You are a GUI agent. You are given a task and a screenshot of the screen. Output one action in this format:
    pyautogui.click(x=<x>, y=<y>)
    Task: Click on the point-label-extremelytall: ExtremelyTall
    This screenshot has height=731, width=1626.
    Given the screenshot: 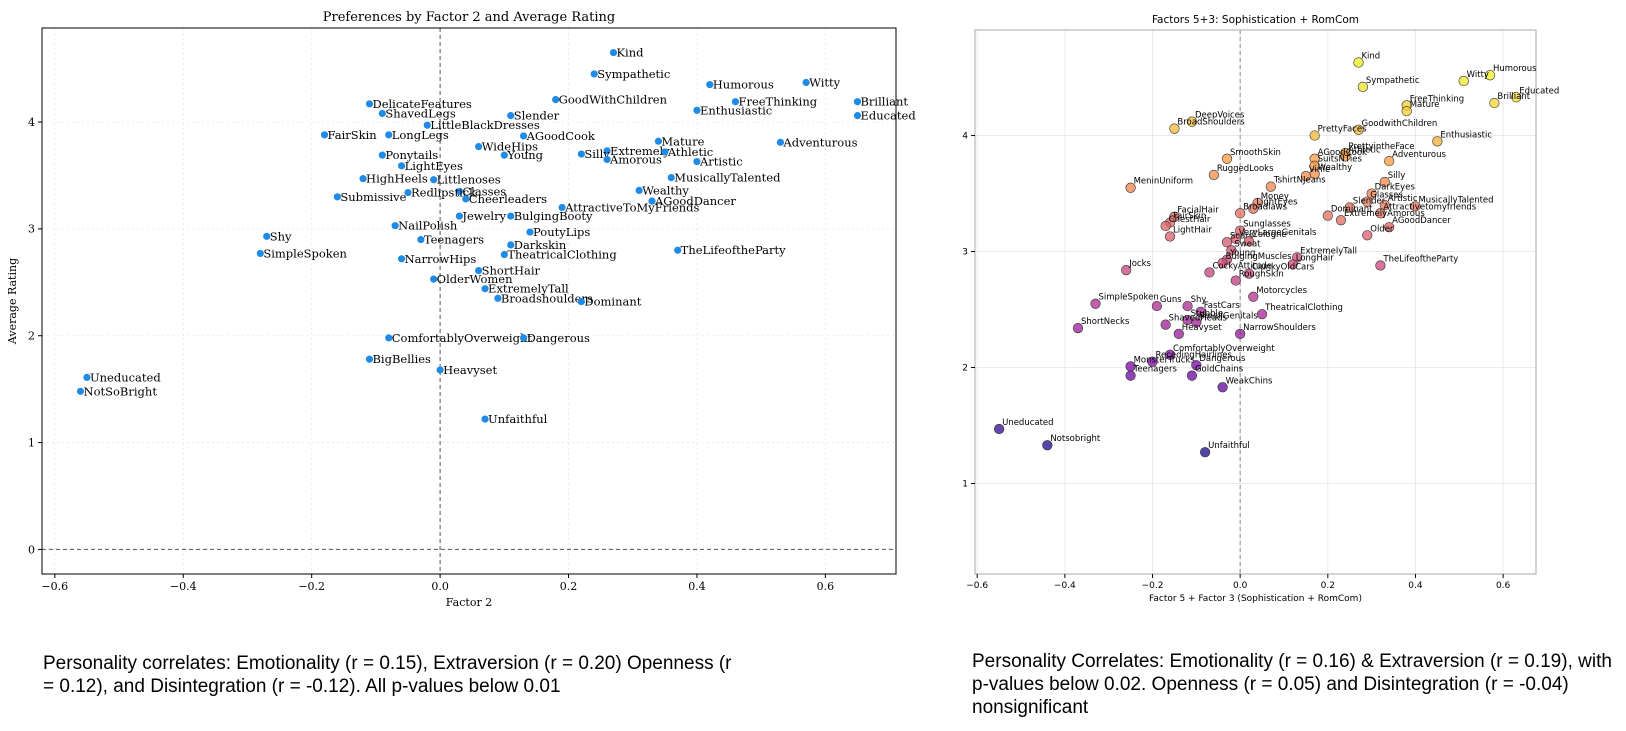 What is the action you would take?
    pyautogui.click(x=1328, y=251)
    